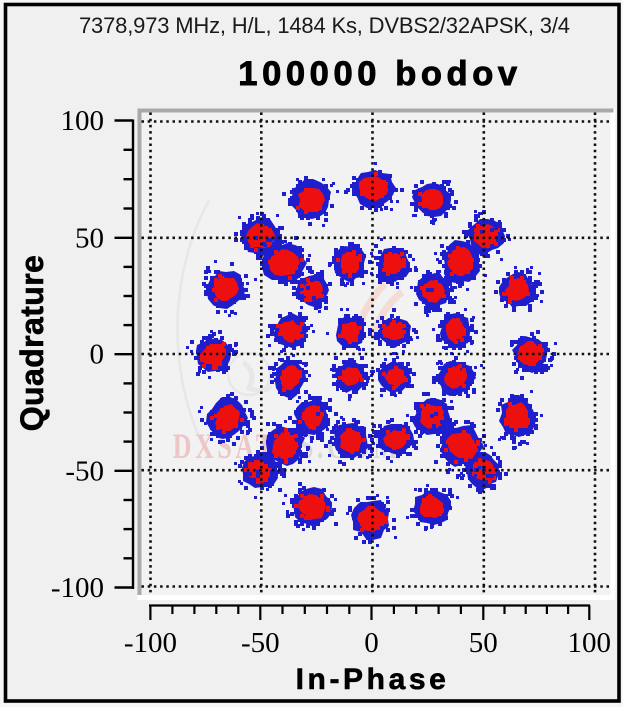 This screenshot has height=707, width=623. I want to click on svg-text: In-Phase, so click(373, 679).